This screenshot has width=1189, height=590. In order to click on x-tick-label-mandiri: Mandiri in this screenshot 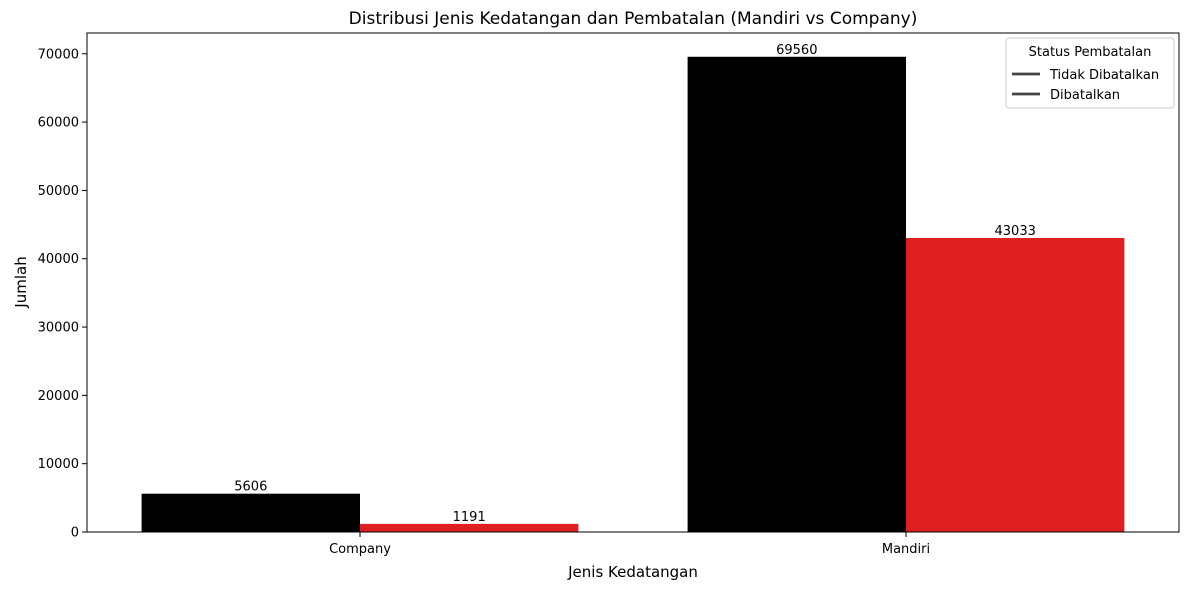, I will do `click(906, 549)`.